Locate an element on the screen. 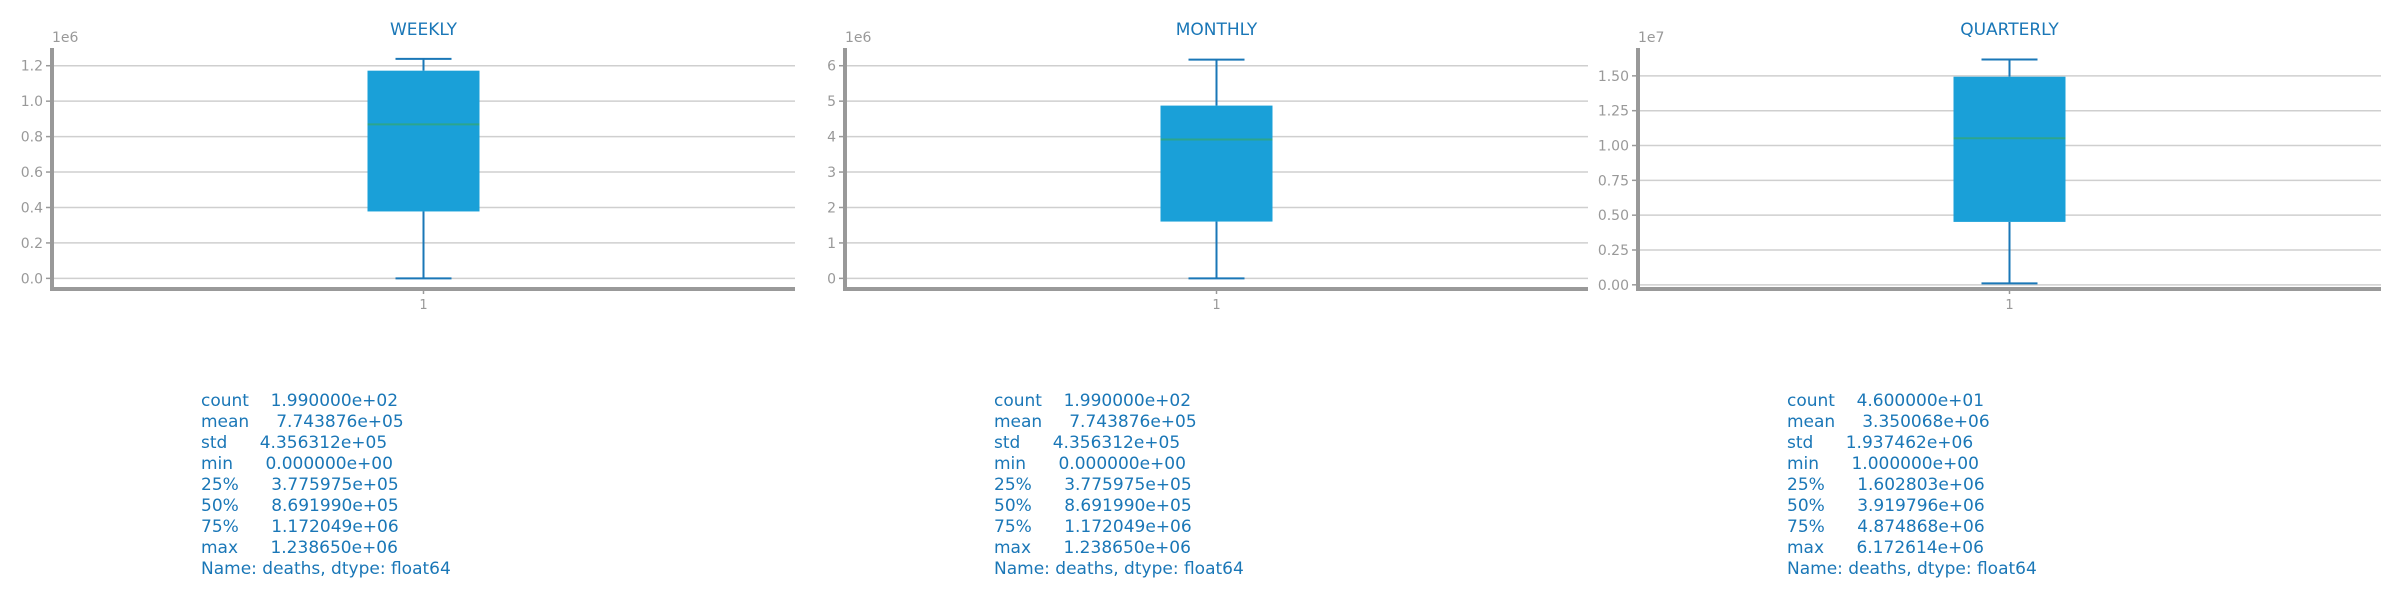  monthly-ytick-label: 6 is located at coordinates (831, 67).